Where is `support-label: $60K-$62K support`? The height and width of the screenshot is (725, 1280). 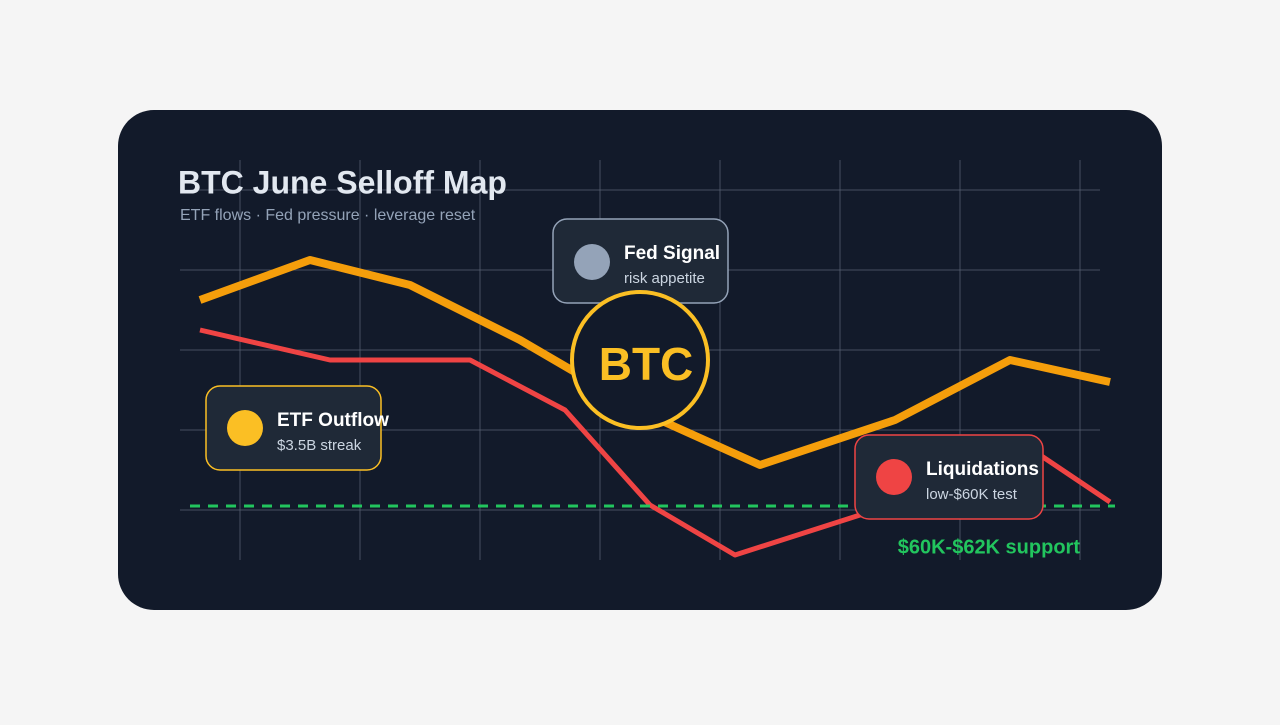
support-label: $60K-$62K support is located at coordinates (989, 547).